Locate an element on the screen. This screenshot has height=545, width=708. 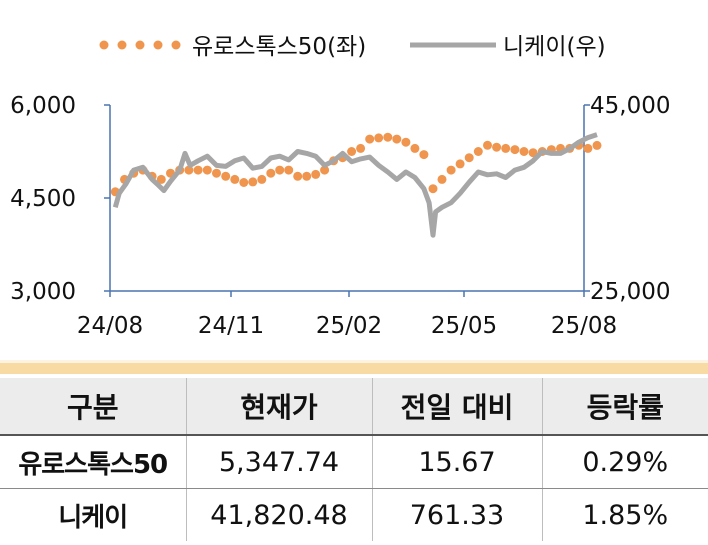
table-row: 니케이 41,820.48 761.33 1.85% is located at coordinates (354, 514).